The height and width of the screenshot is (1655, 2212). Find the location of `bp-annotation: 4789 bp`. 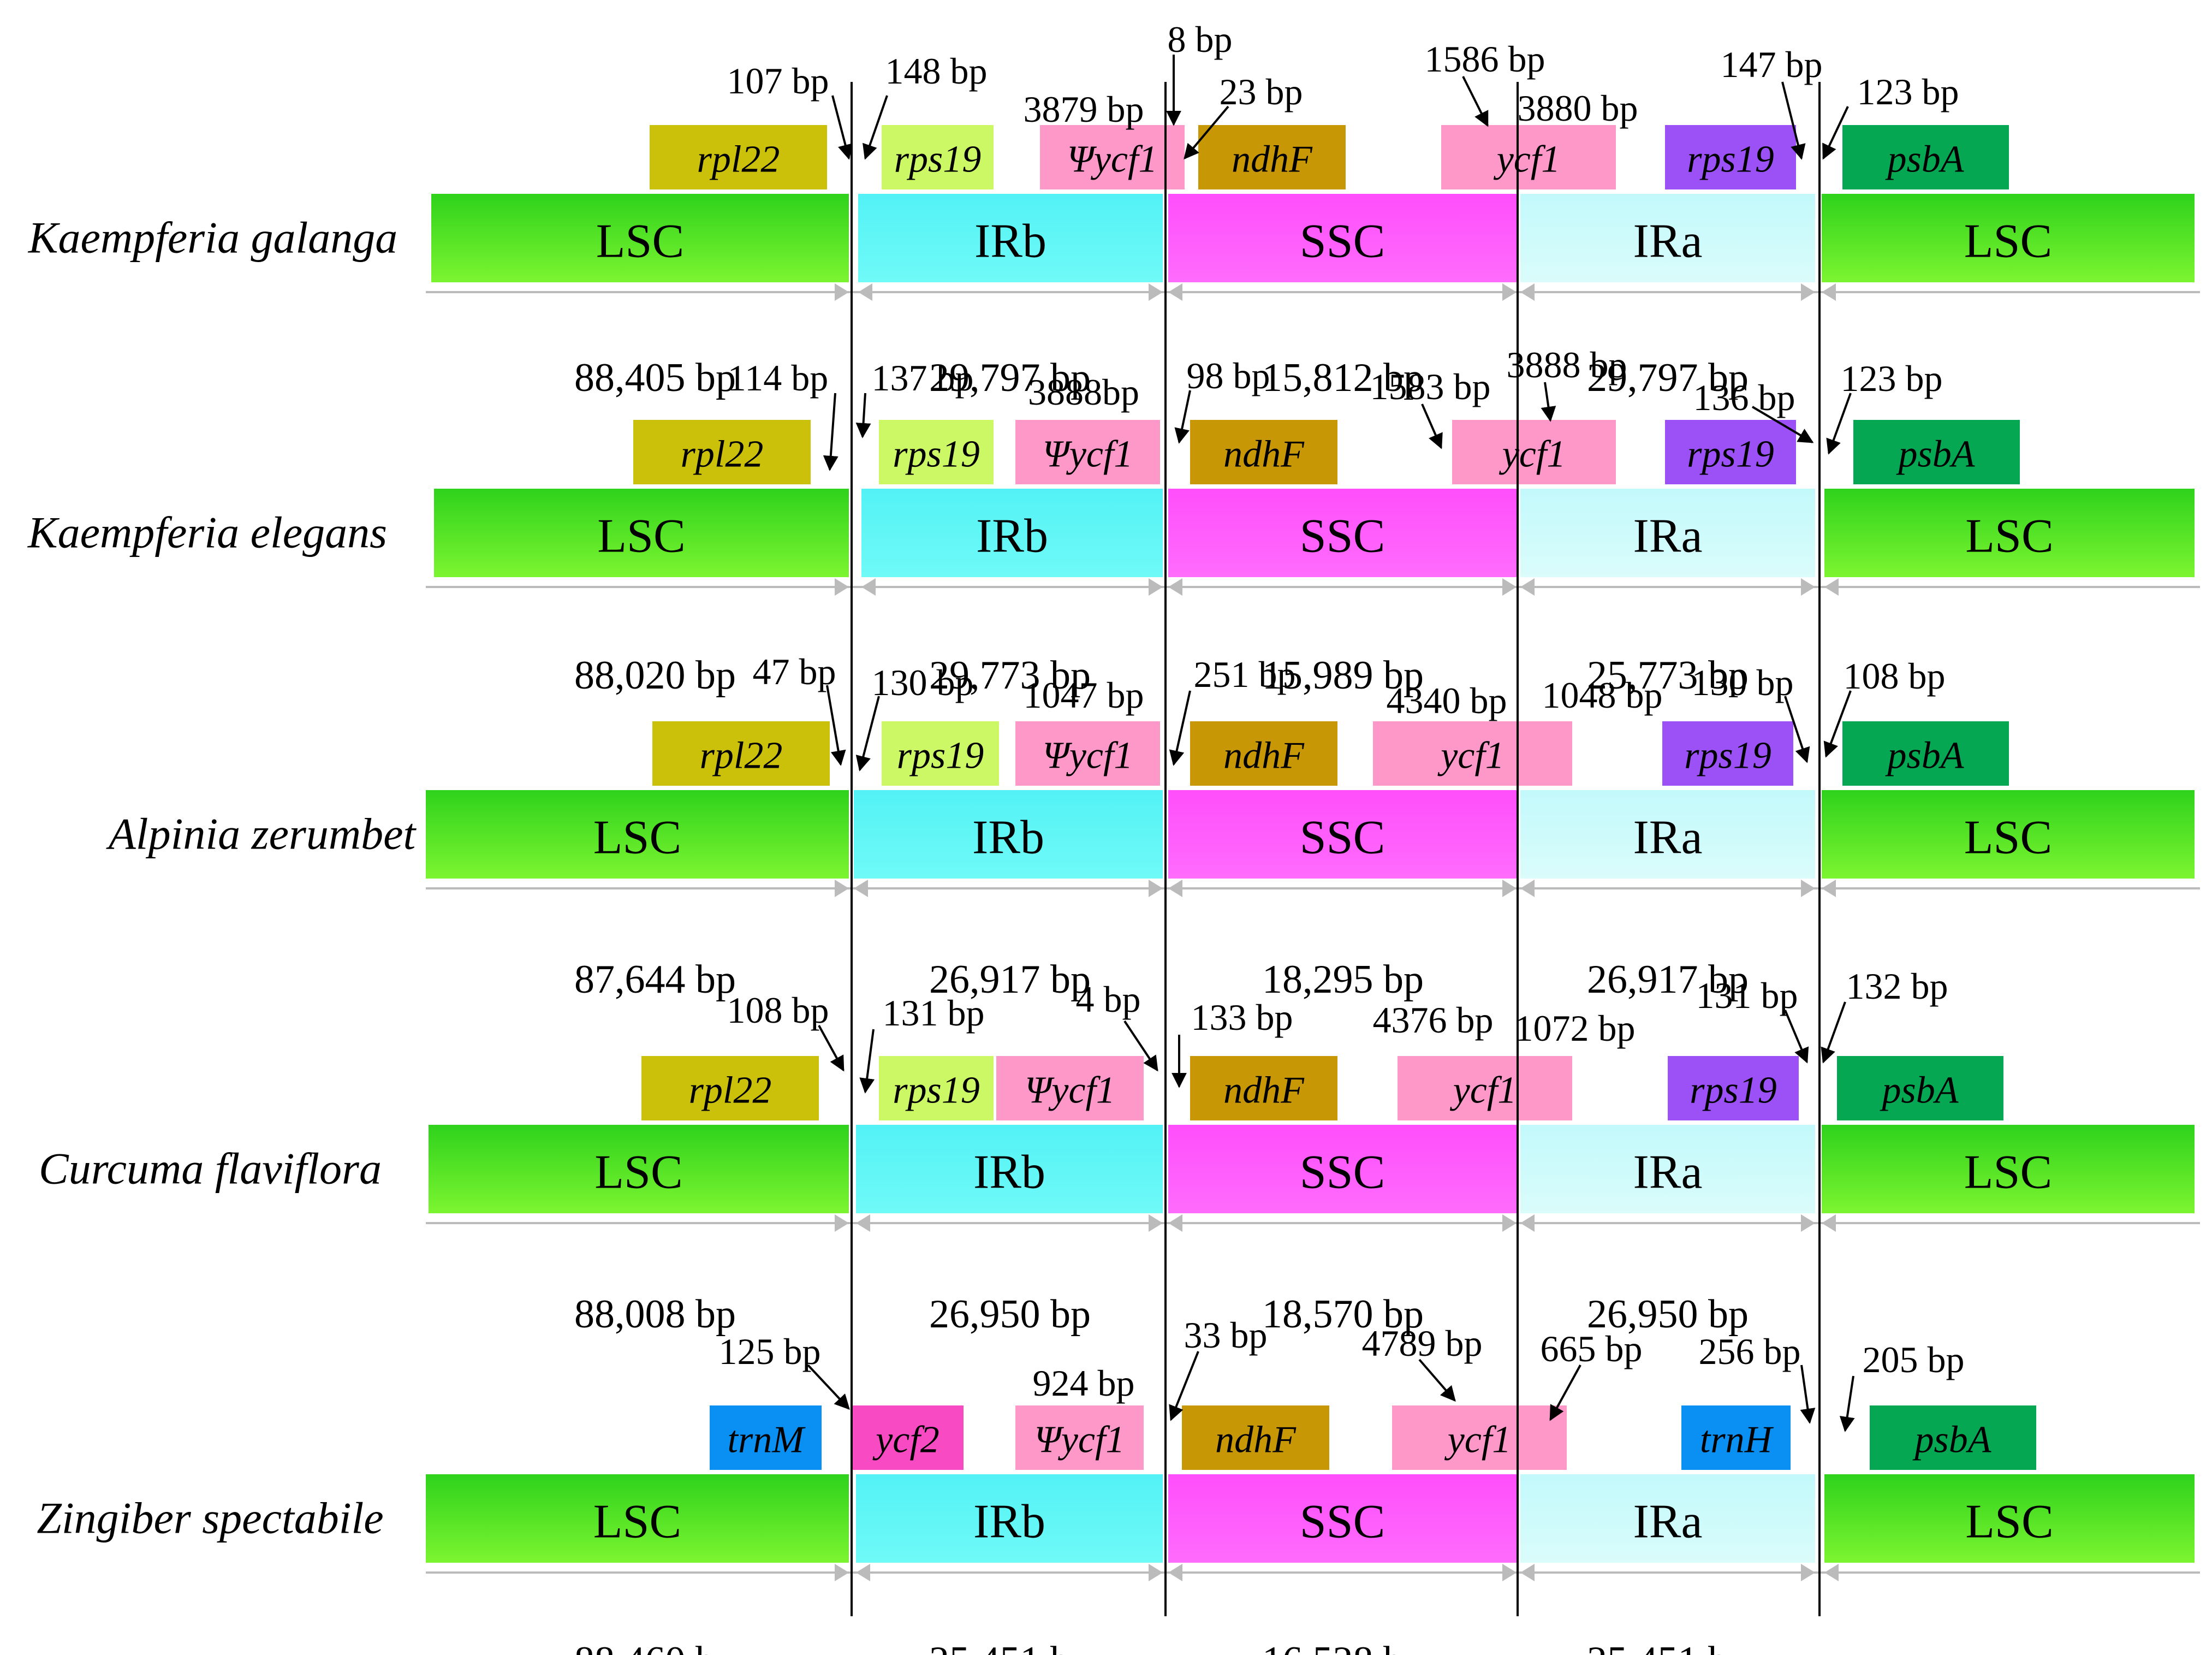

bp-annotation: 4789 bp is located at coordinates (1422, 1343).